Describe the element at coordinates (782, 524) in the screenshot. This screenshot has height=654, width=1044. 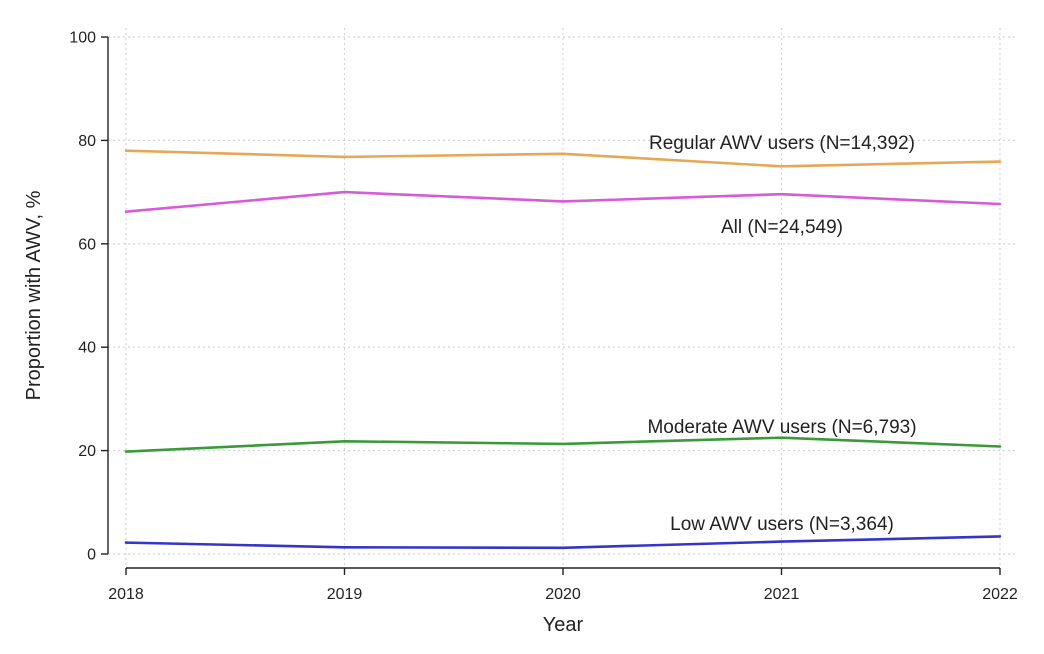
I see `series-label: Low AWV users (N=3,364)` at that location.